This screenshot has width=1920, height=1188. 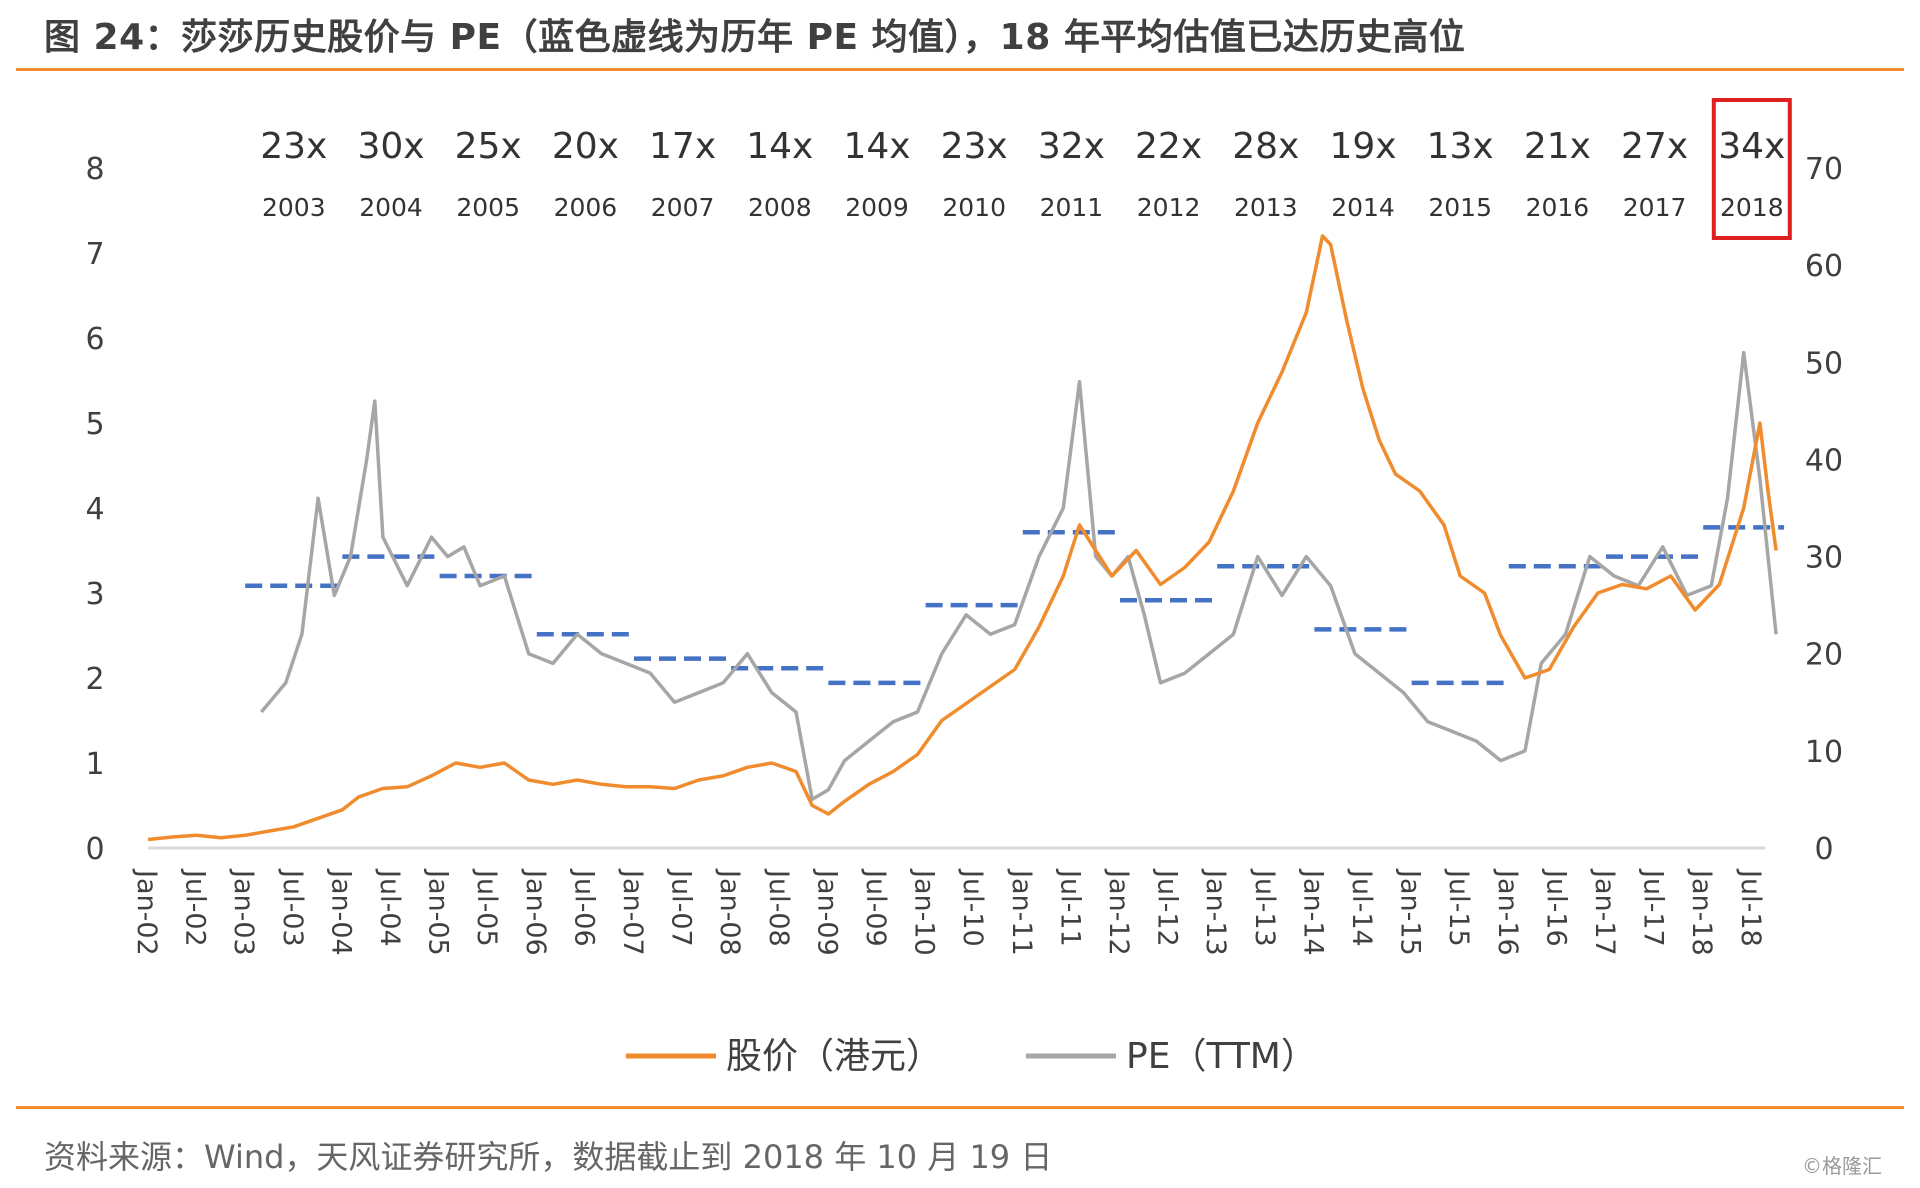 What do you see at coordinates (94, 849) in the screenshot?
I see `y-left-tick: 0` at bounding box center [94, 849].